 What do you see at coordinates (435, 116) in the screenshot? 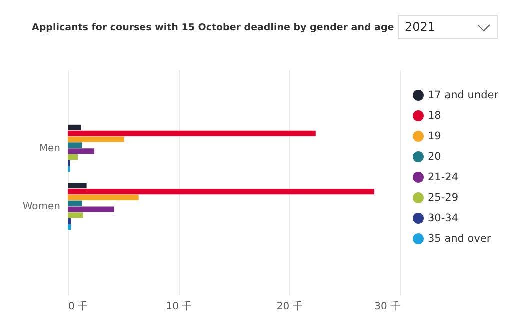
I see `legend-label: 18` at bounding box center [435, 116].